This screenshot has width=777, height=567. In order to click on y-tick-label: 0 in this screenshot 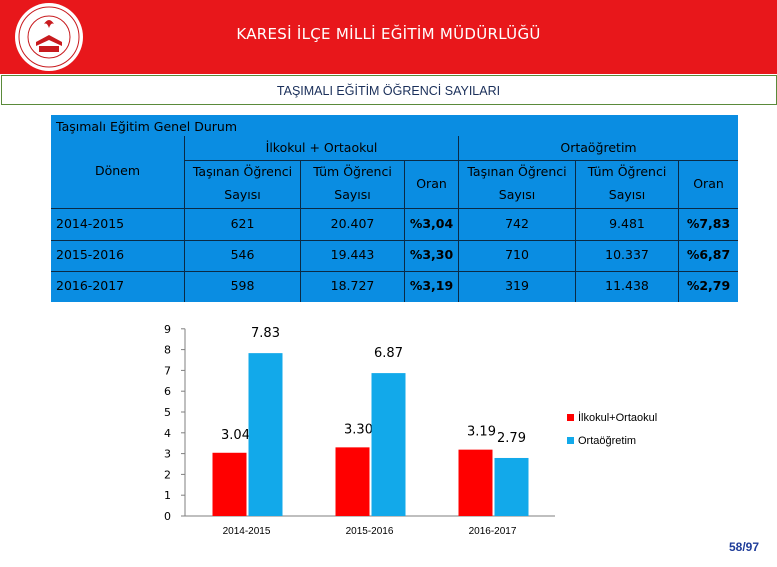, I will do `click(167, 516)`.